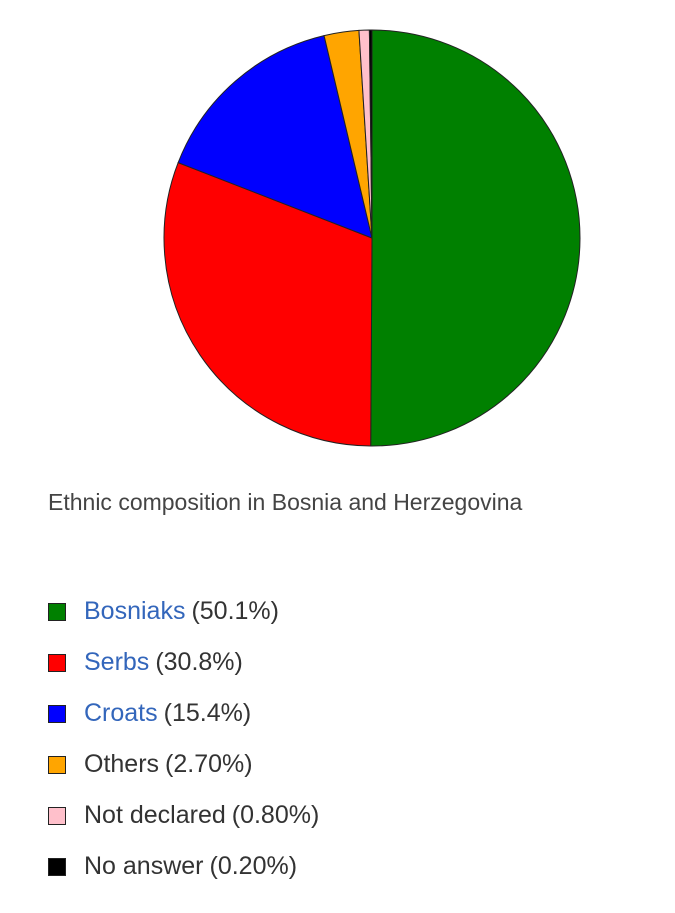  Describe the element at coordinates (209, 764) in the screenshot. I see `legend-percent: (2.70%)` at that location.